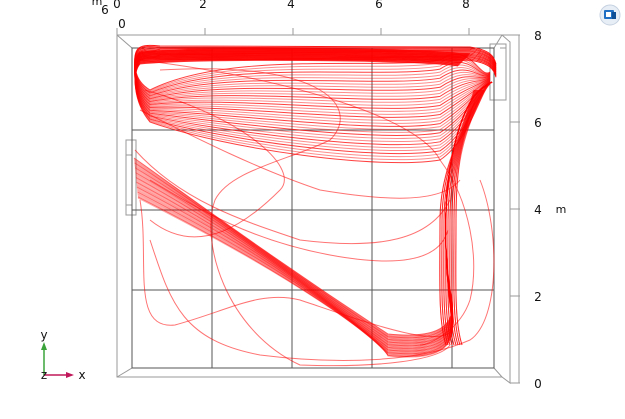 Image resolution: width=625 pixels, height=419 pixels. I want to click on top-axis-ticks, so click(293, 31).